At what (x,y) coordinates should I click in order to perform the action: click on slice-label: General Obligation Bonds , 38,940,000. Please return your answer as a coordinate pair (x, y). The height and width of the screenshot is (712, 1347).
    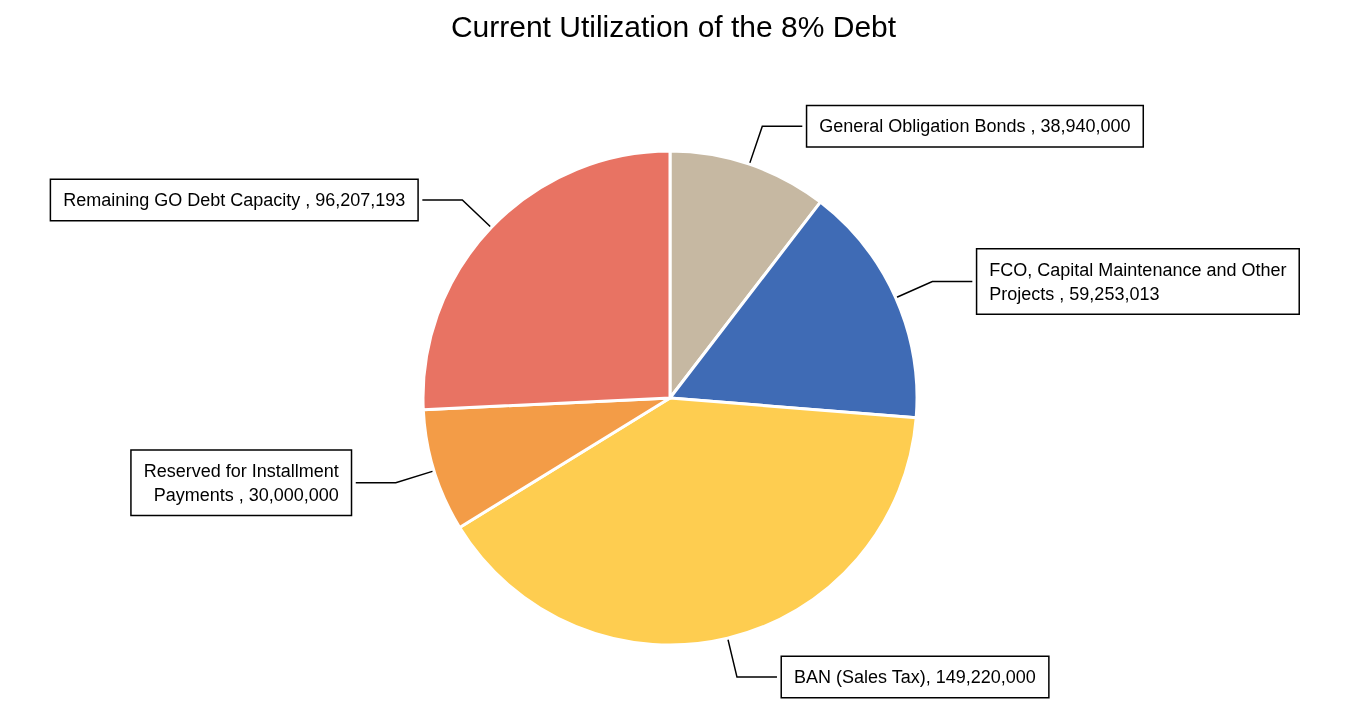
    Looking at the image, I should click on (975, 126).